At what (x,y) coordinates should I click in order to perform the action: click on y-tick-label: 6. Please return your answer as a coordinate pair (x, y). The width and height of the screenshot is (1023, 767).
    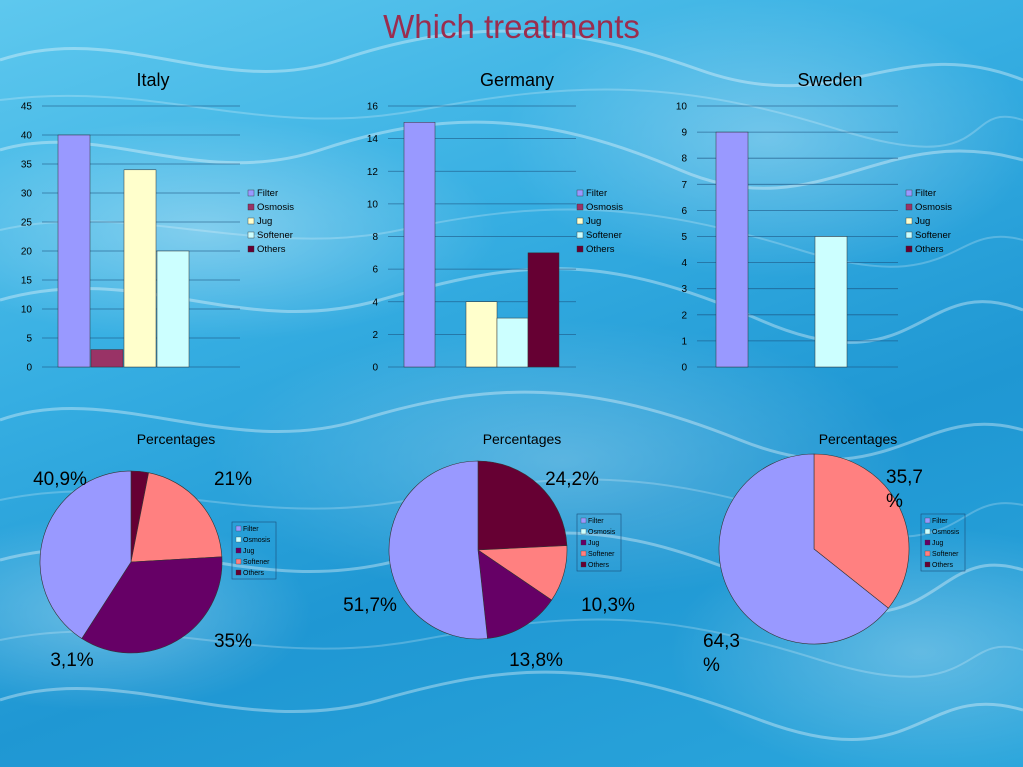
    Looking at the image, I should click on (375, 270).